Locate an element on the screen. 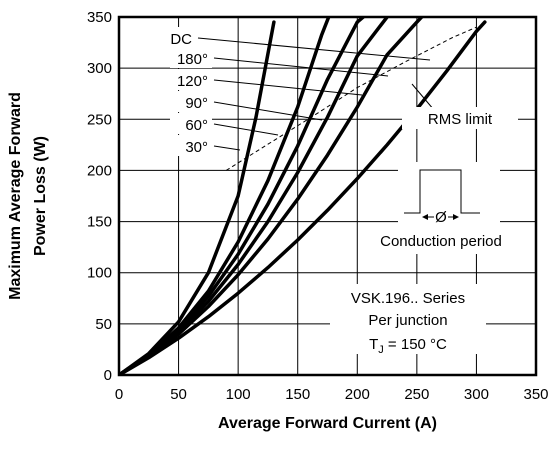 The width and height of the screenshot is (555, 449). y-tick-label: 250 is located at coordinates (99, 119).